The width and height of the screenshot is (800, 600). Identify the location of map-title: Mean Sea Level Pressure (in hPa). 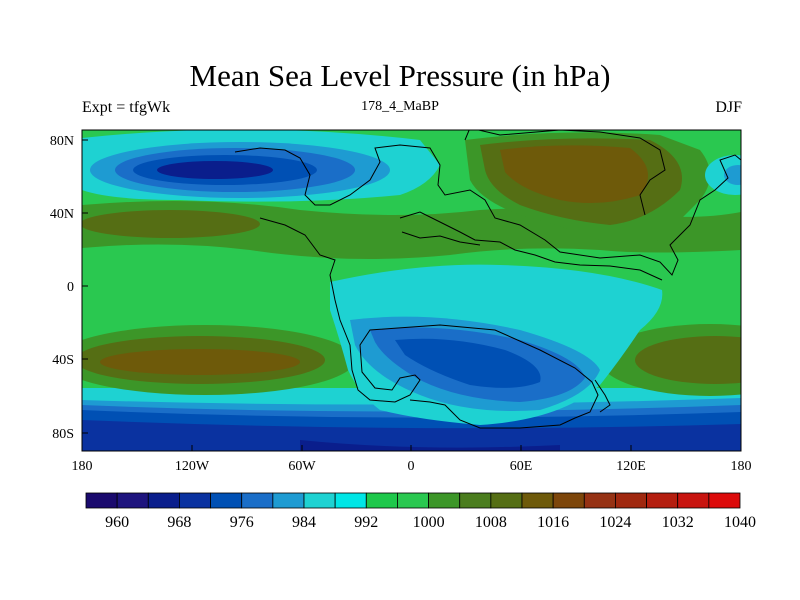
(400, 75).